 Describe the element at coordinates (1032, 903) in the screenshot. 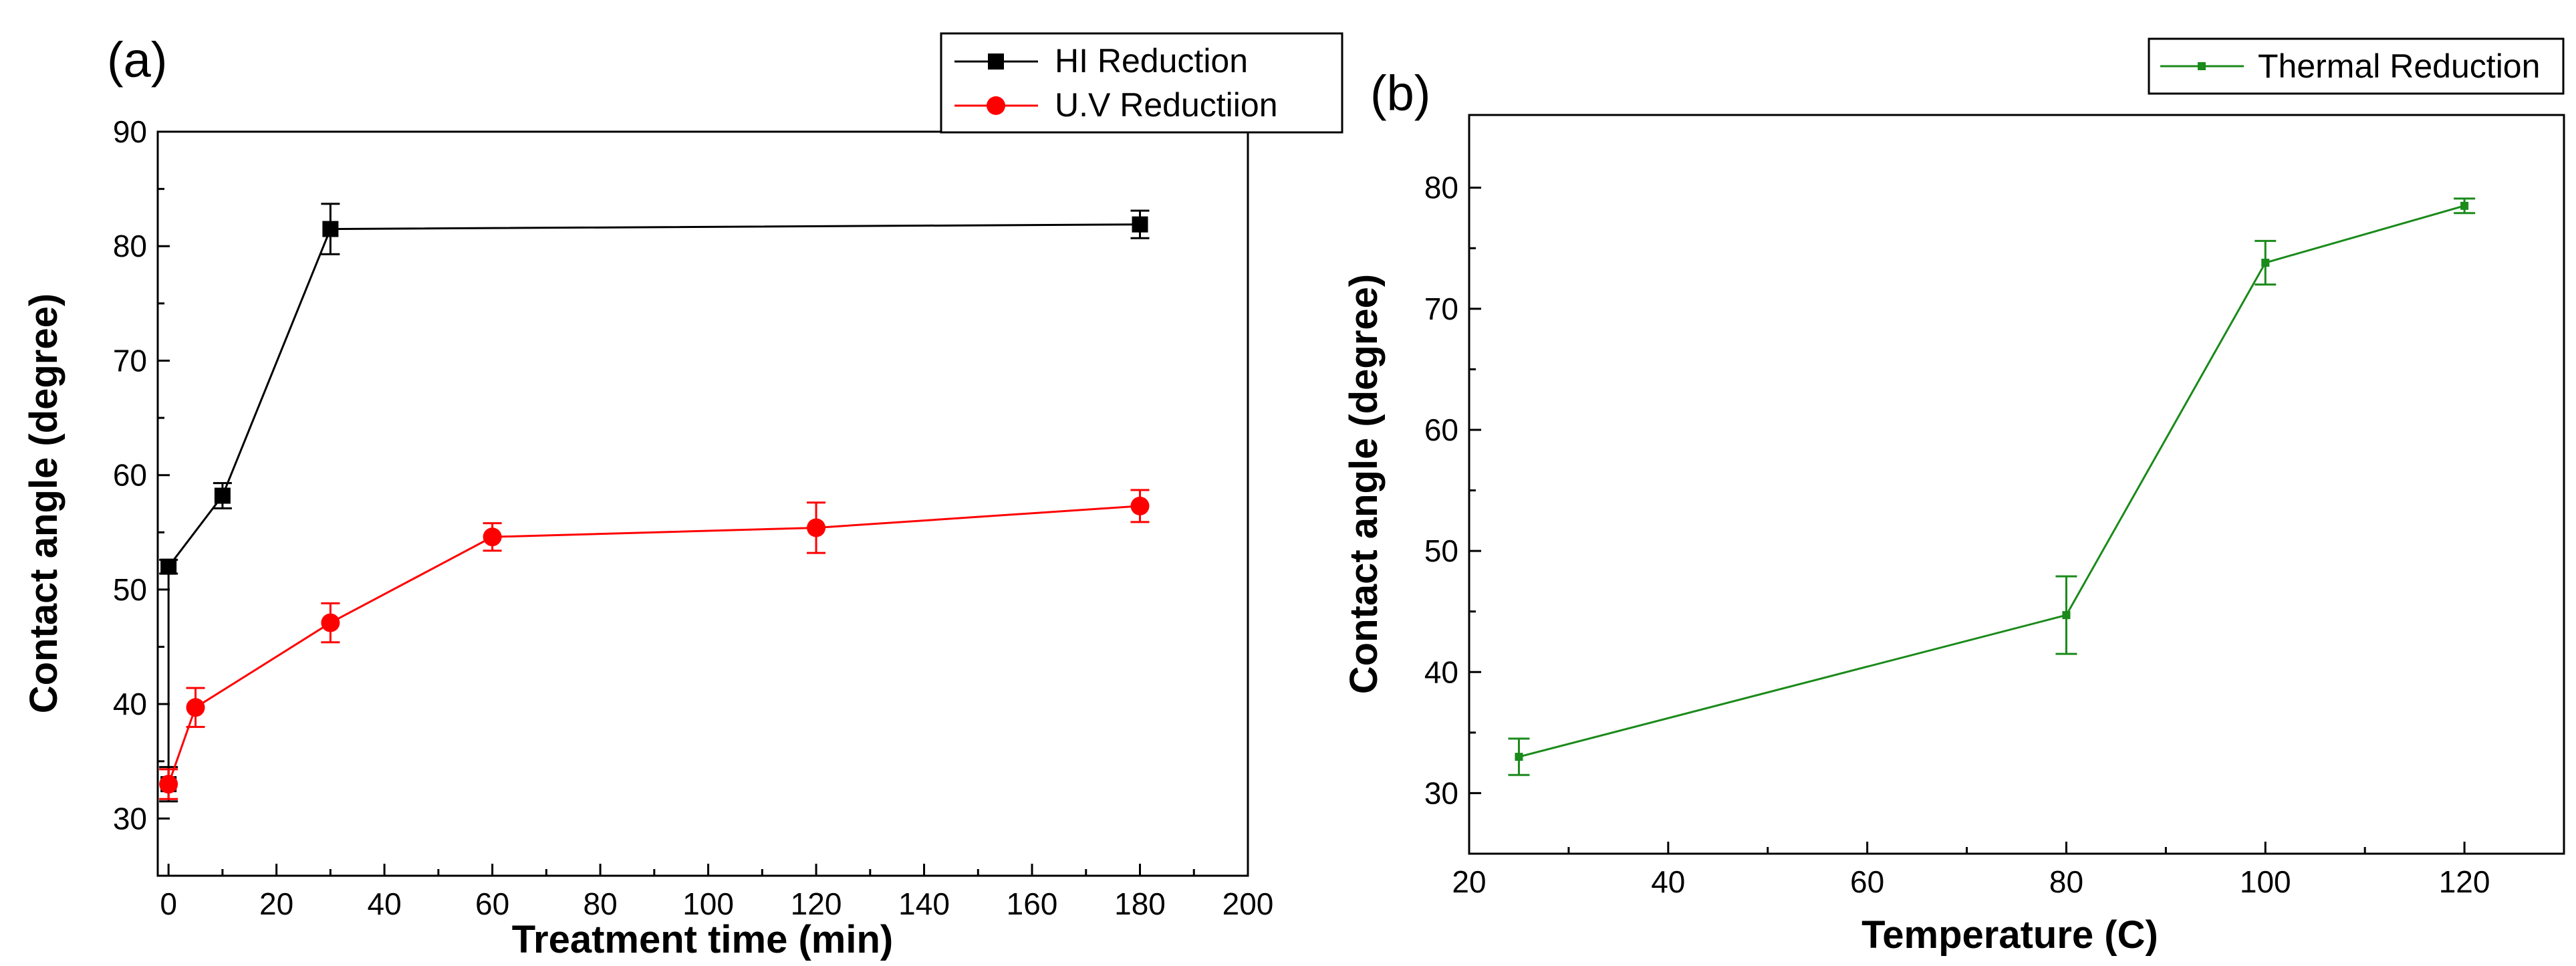

I see `x-tick-label: 160` at that location.